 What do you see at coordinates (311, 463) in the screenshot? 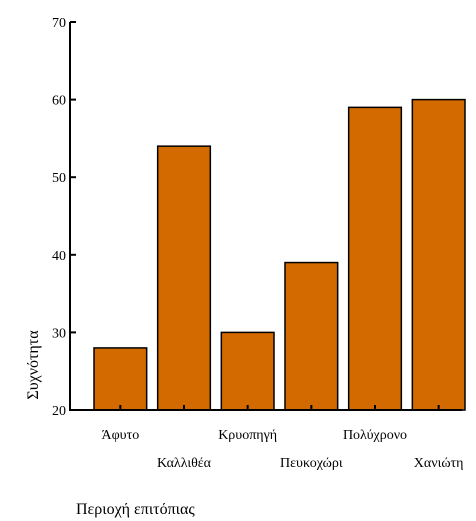
I see `x-tick-label: Πευκοχώρι` at bounding box center [311, 463].